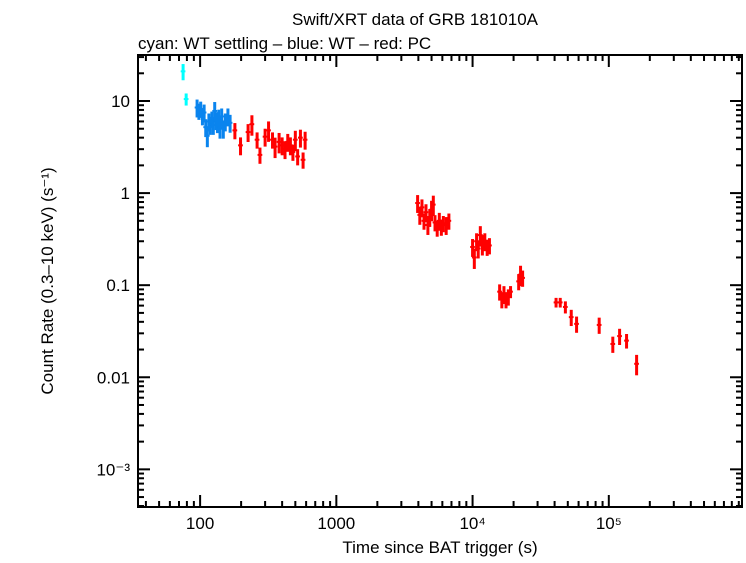 The height and width of the screenshot is (563, 746). I want to click on y-tick-label: 1, so click(125, 193).